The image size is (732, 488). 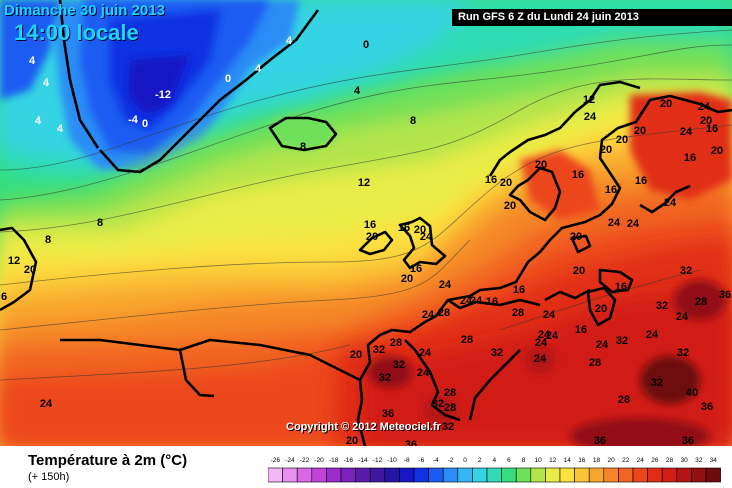 I want to click on scale-tick-label: -24, so click(x=290, y=460).